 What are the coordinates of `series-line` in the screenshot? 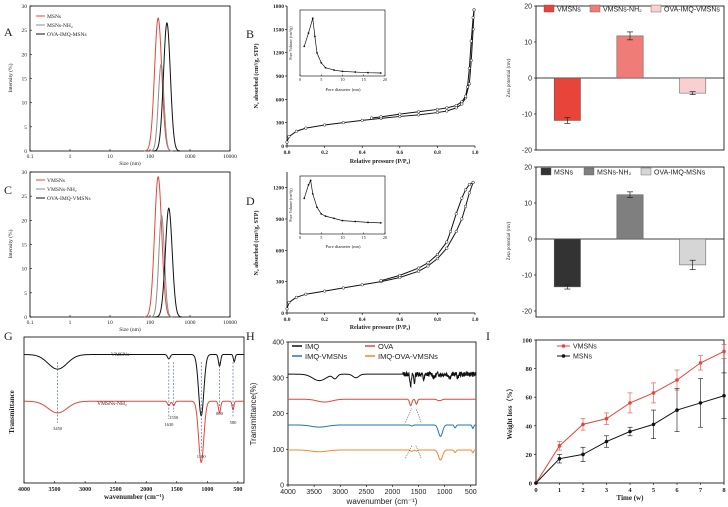 It's located at (161, 266).